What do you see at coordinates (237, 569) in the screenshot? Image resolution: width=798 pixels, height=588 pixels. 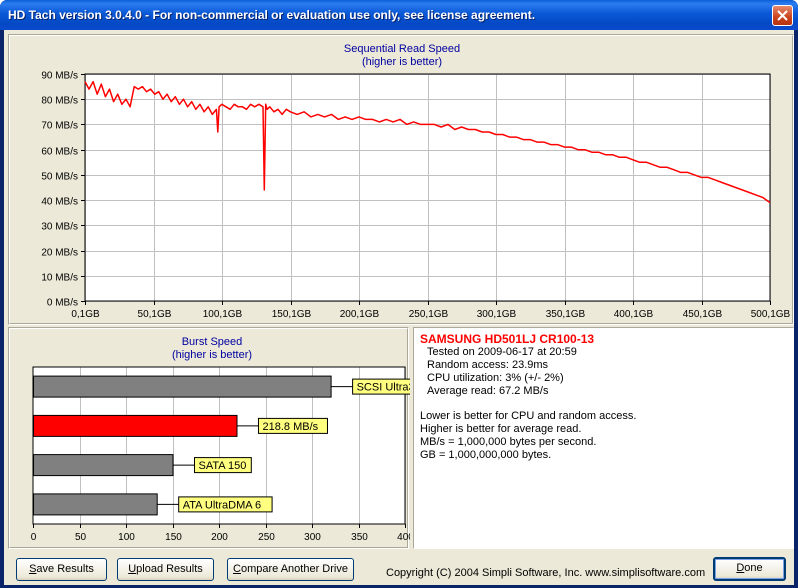 I see `compare-mnemonic: C` at bounding box center [237, 569].